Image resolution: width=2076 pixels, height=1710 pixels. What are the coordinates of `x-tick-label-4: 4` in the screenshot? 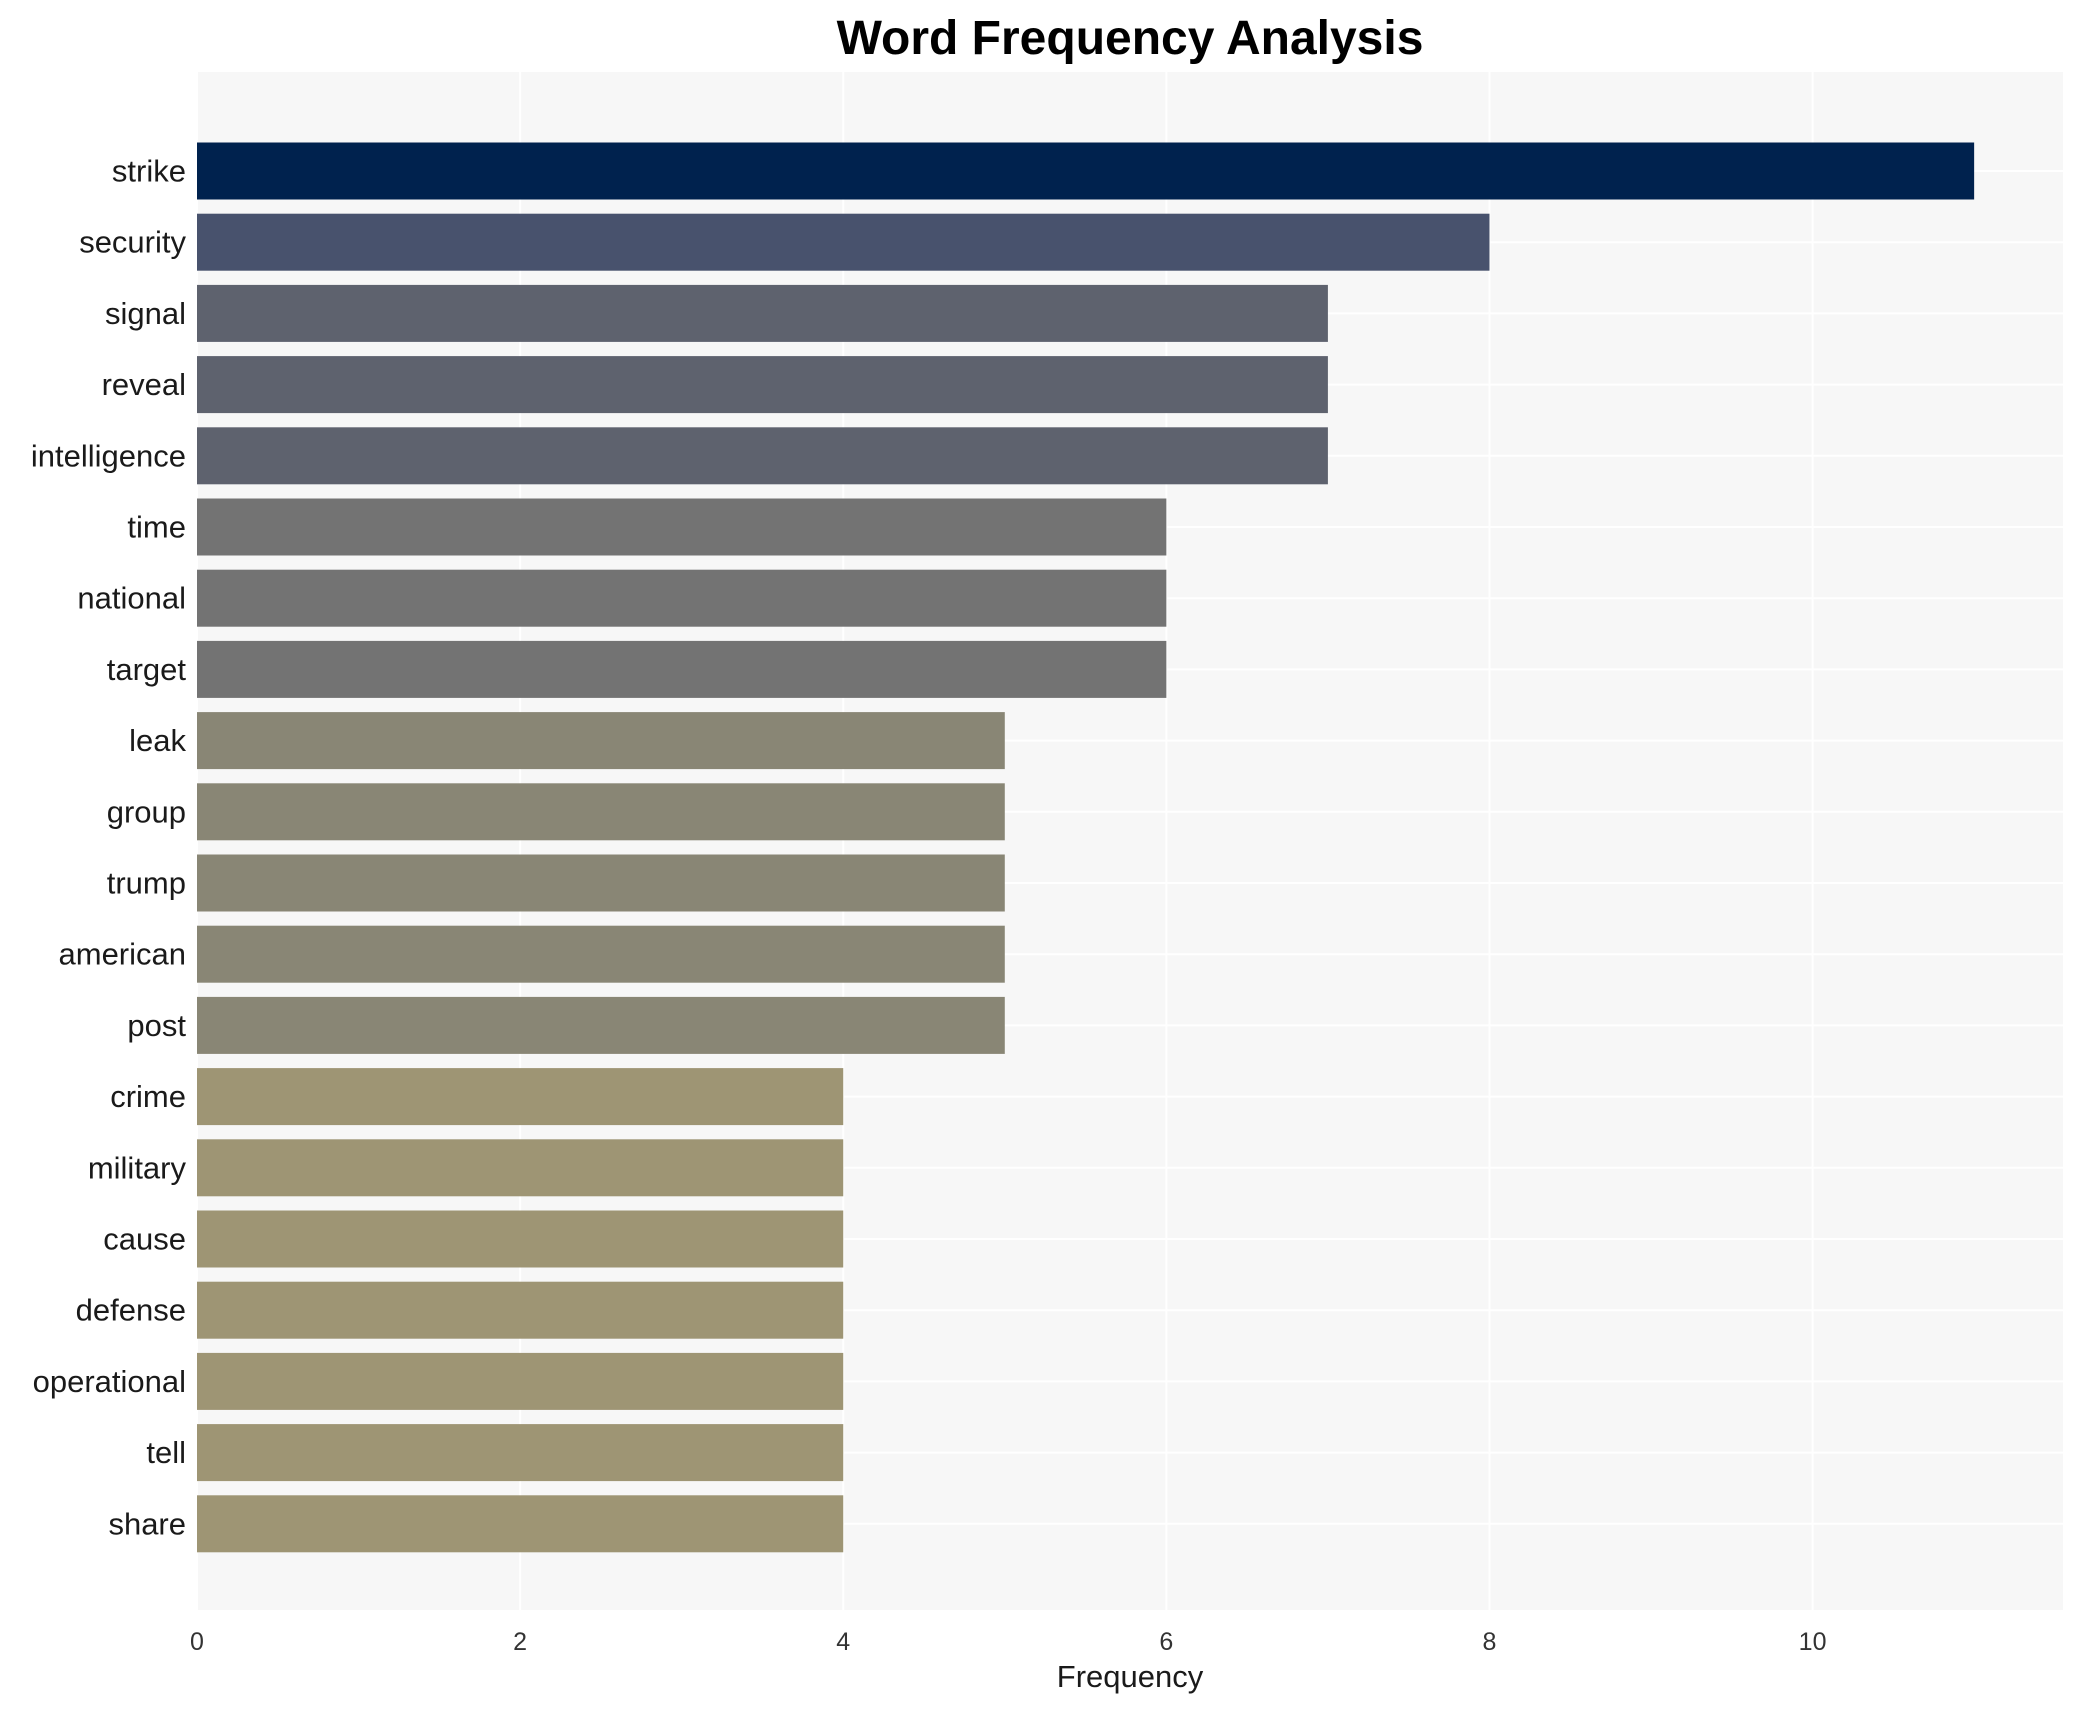 It's located at (843, 1642).